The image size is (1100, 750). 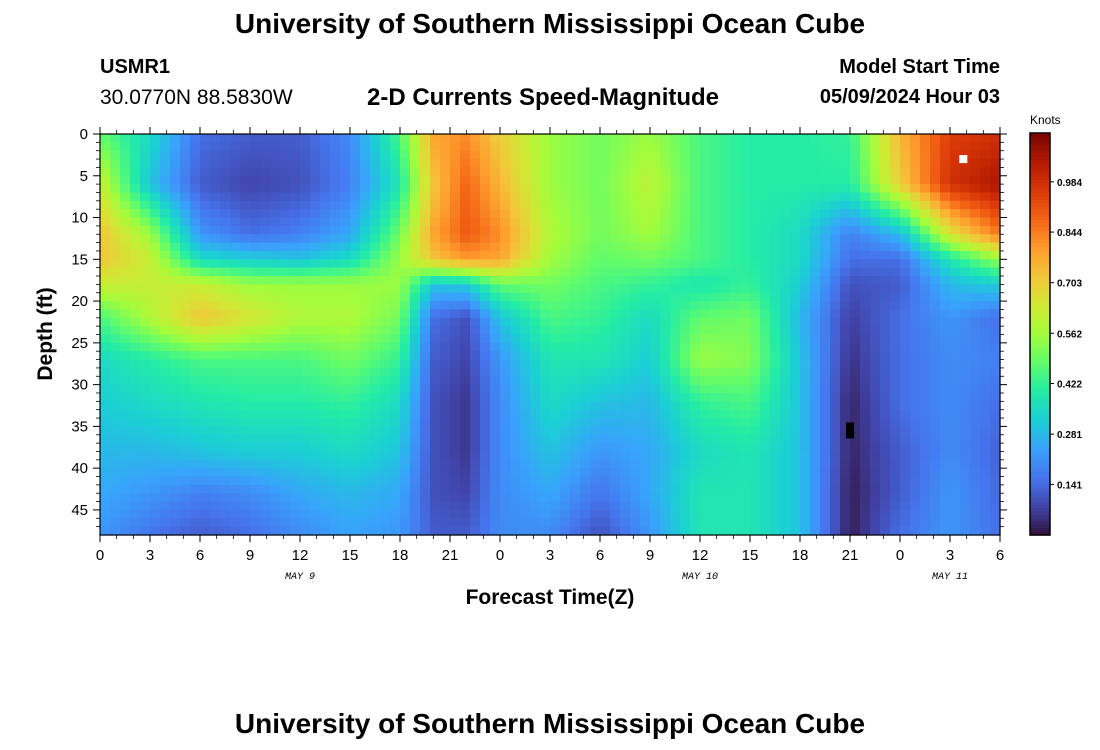 What do you see at coordinates (1040, 500) in the screenshot?
I see `colorbar-segment` at bounding box center [1040, 500].